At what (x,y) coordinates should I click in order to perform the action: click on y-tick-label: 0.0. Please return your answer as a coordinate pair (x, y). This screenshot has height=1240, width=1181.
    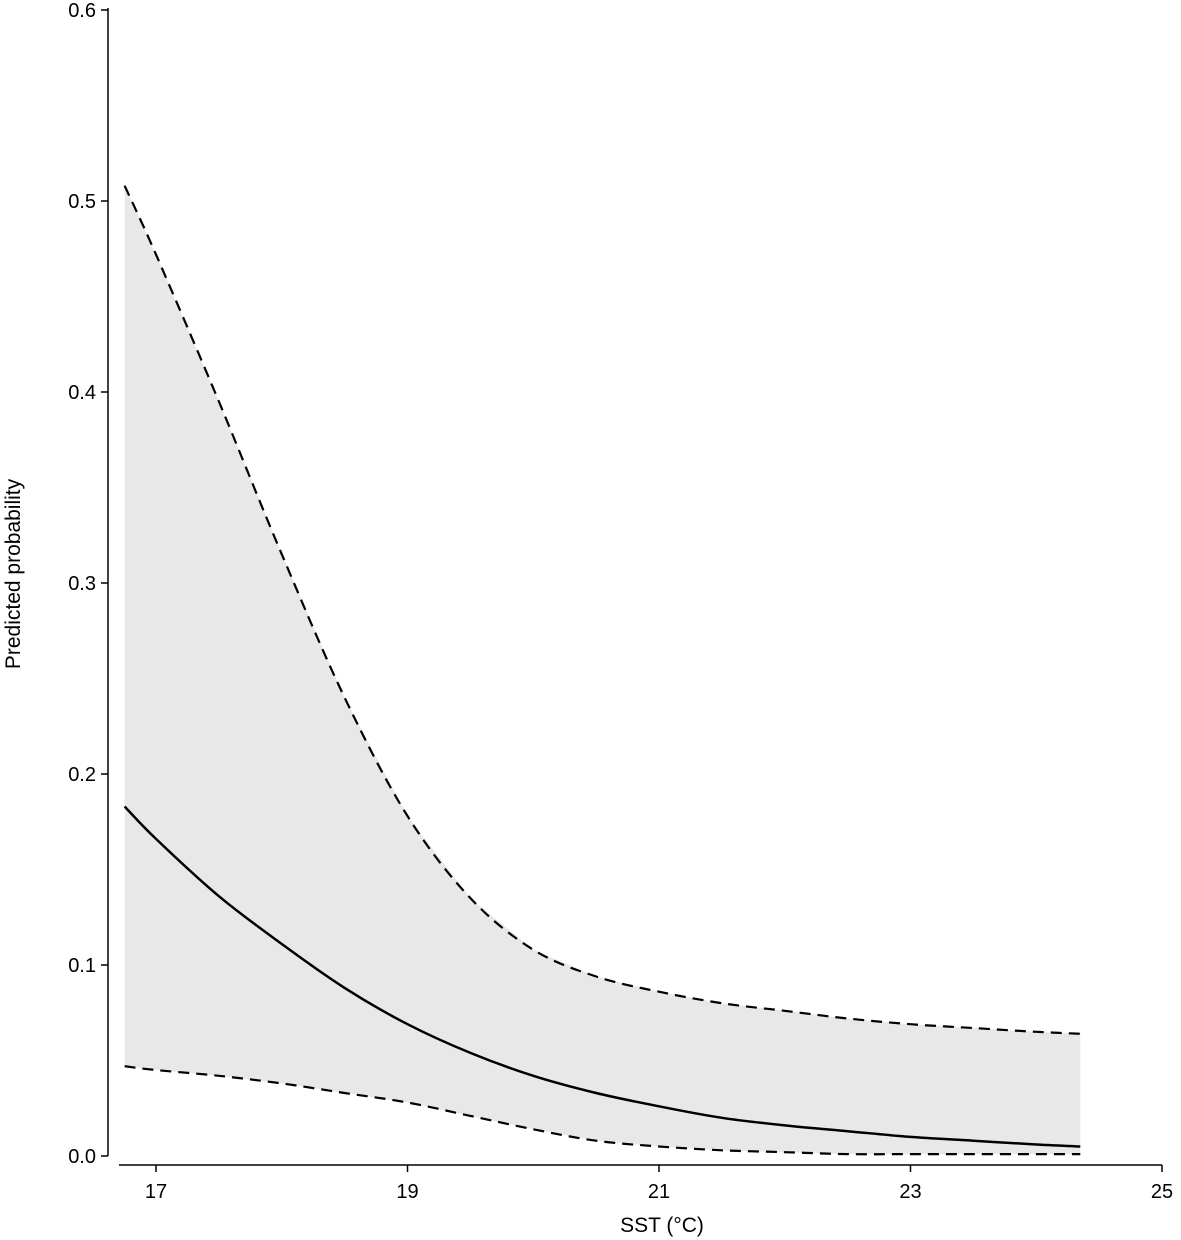
    Looking at the image, I should click on (82, 1157).